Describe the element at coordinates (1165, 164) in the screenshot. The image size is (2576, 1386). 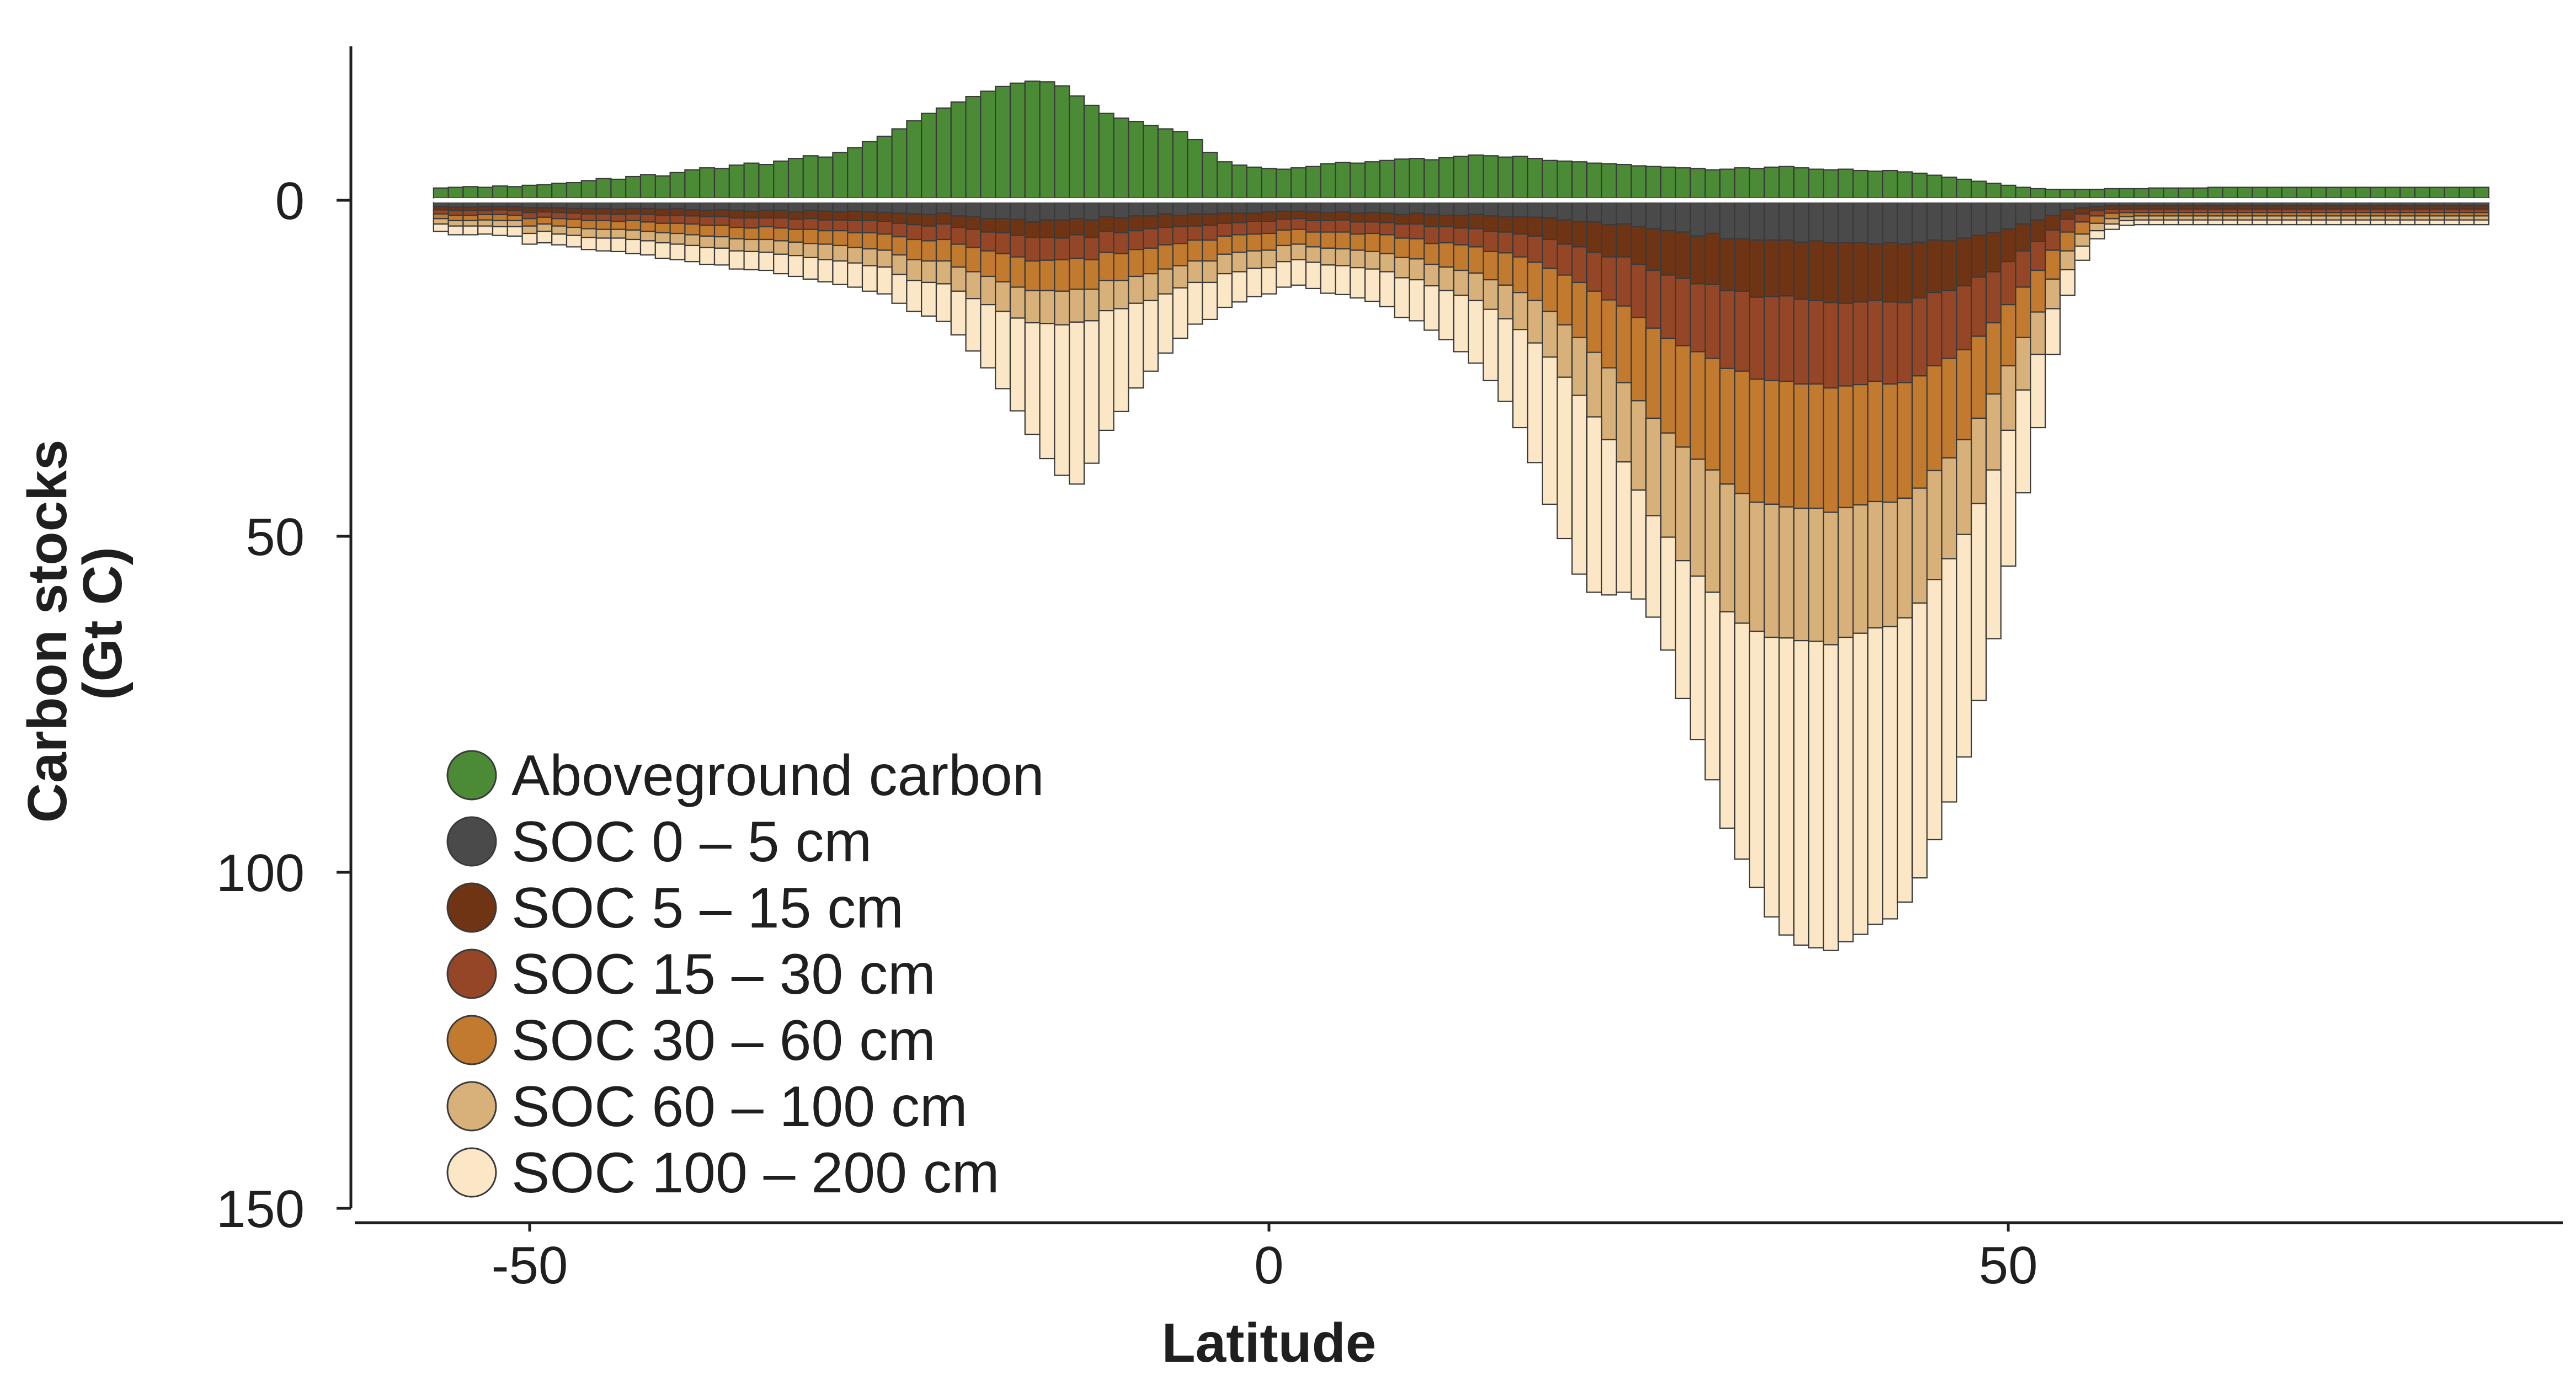
I see `bar-aboveground-carbon-lat--7` at that location.